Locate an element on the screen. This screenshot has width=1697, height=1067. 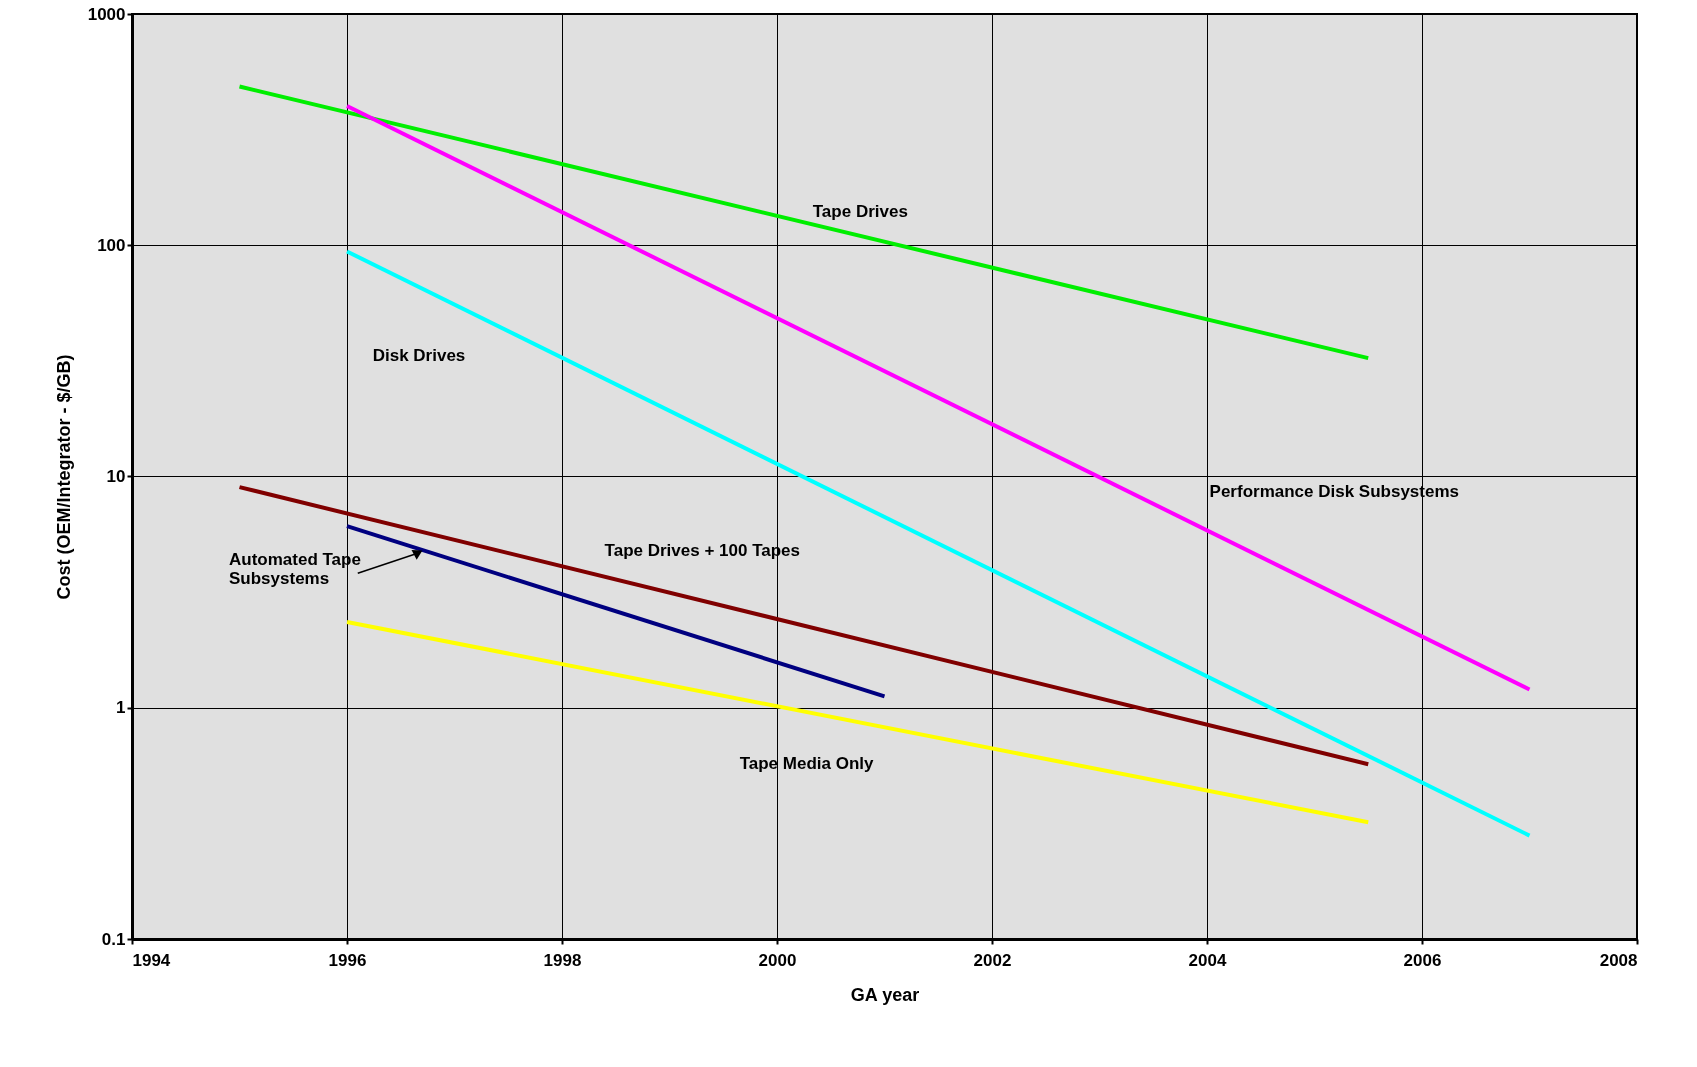
y-axis-title: Cost (OEM/Integrator - $/GB) is located at coordinates (63, 477).